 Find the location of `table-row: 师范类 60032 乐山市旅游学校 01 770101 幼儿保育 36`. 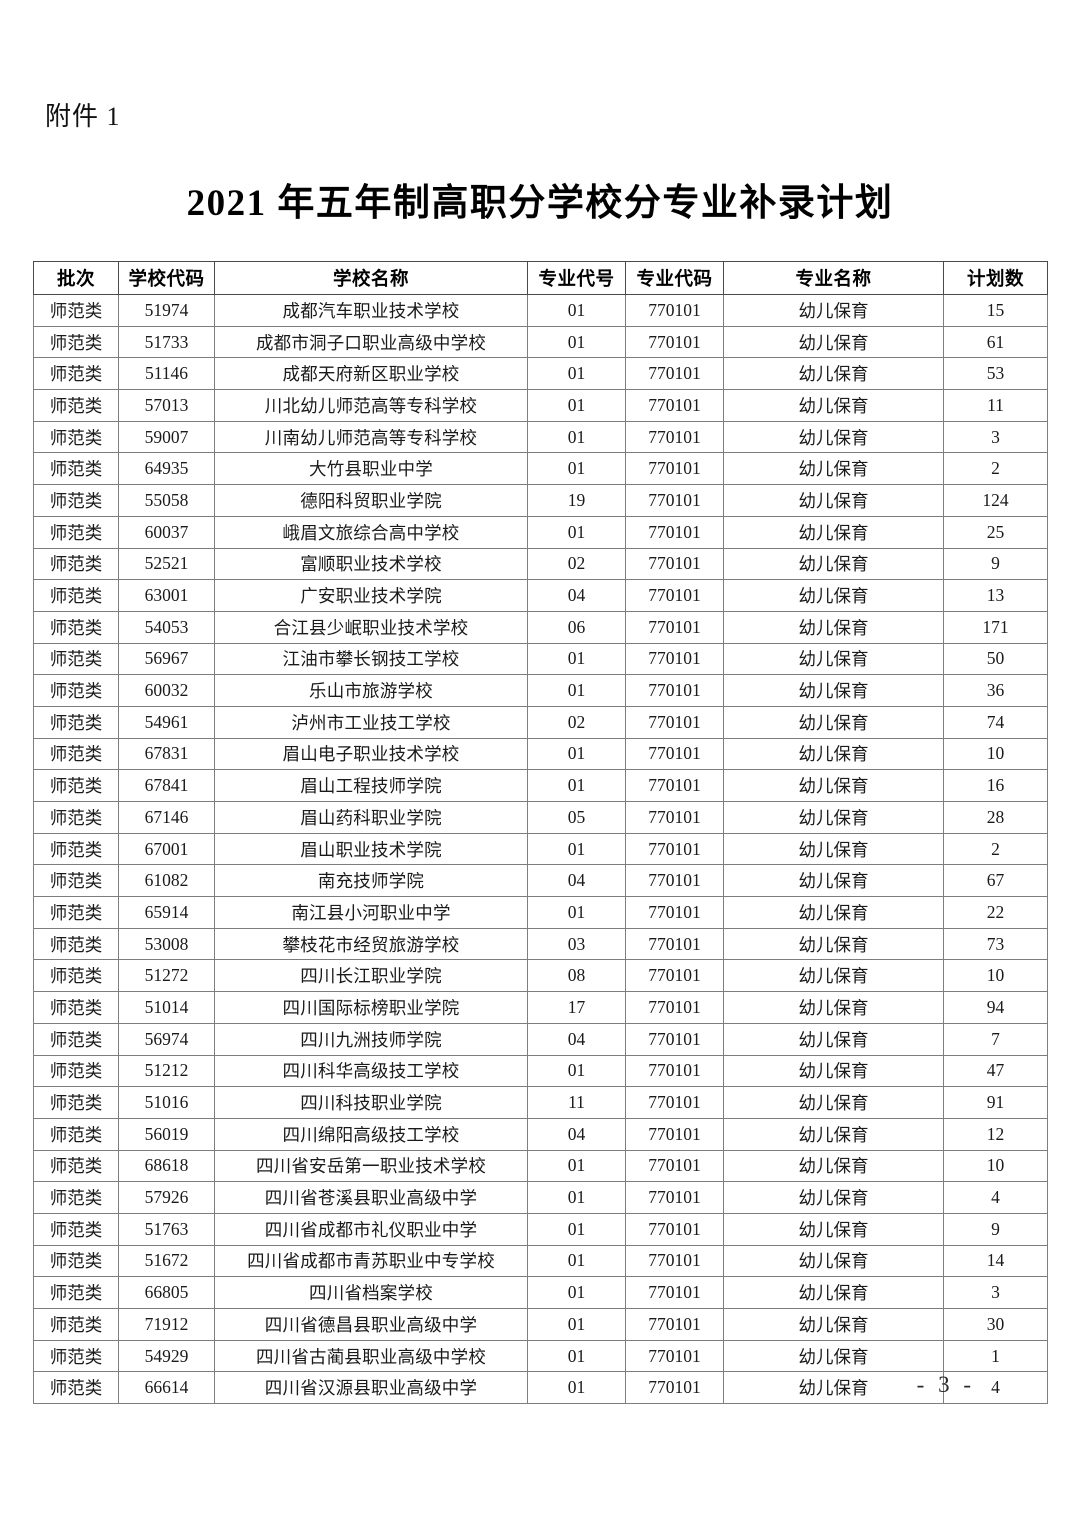

table-row: 师范类 60032 乐山市旅游学校 01 770101 幼儿保育 36 is located at coordinates (540, 690).